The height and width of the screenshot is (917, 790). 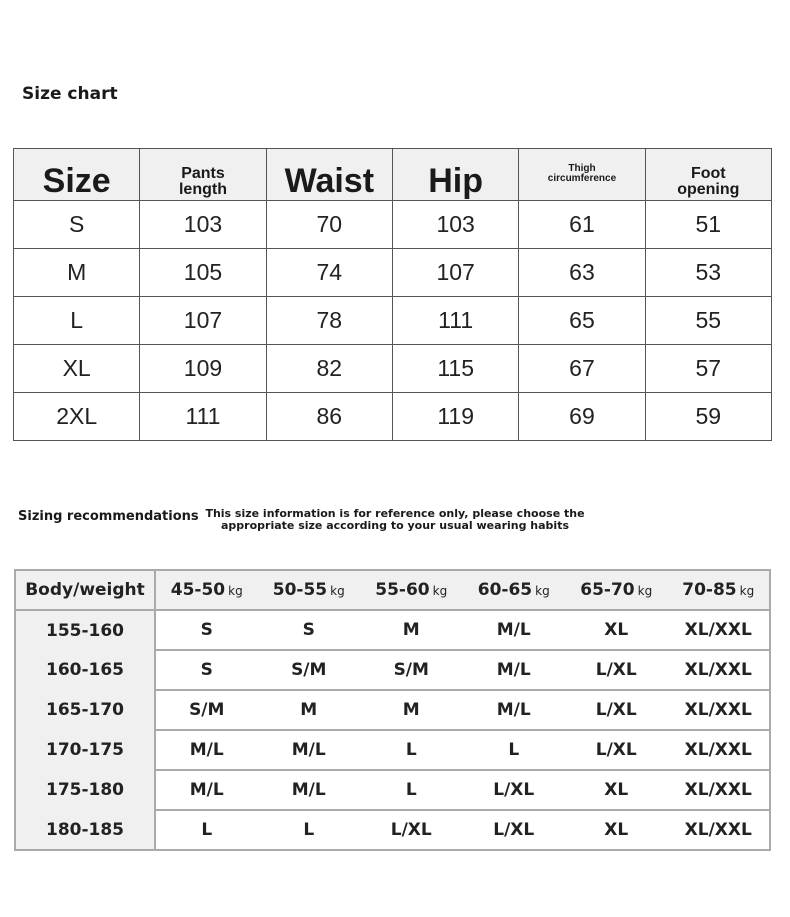 What do you see at coordinates (198, 590) in the screenshot?
I see `weight-range: 45-50` at bounding box center [198, 590].